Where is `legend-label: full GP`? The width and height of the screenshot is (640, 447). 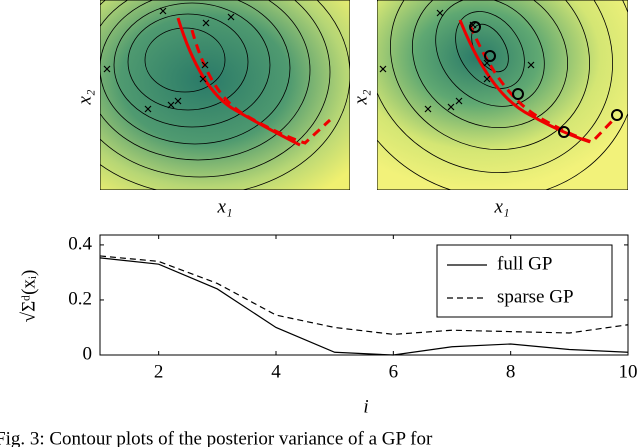 legend-label: full GP is located at coordinates (524, 263).